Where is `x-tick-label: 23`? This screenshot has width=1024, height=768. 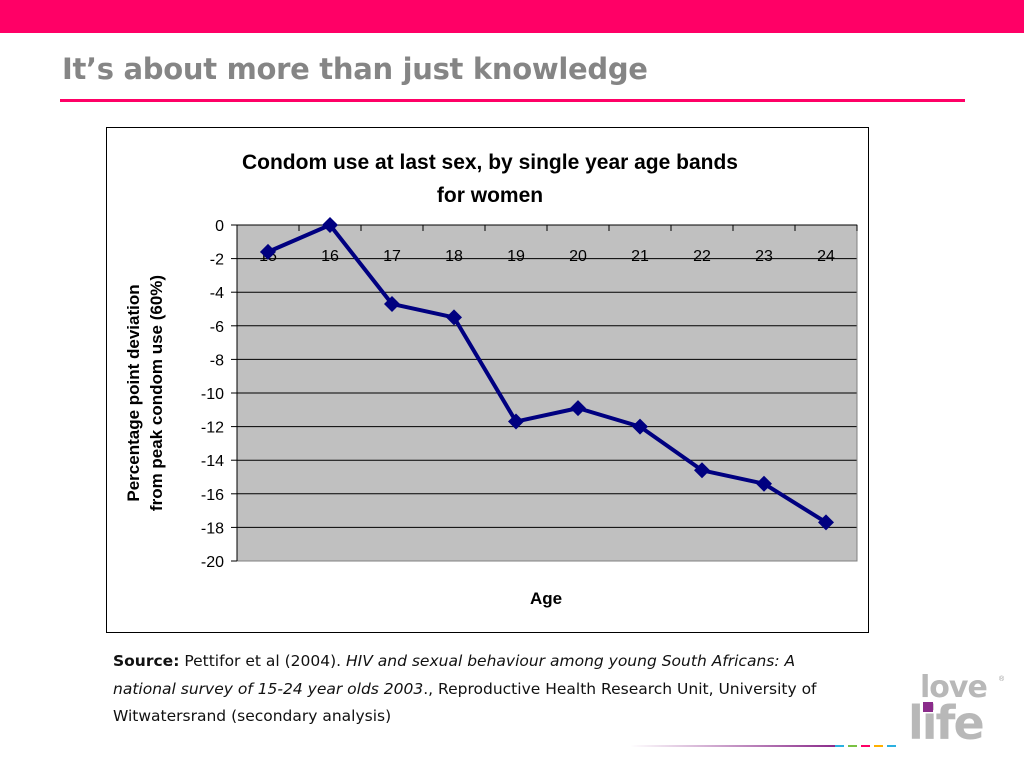
x-tick-label: 23 is located at coordinates (764, 256).